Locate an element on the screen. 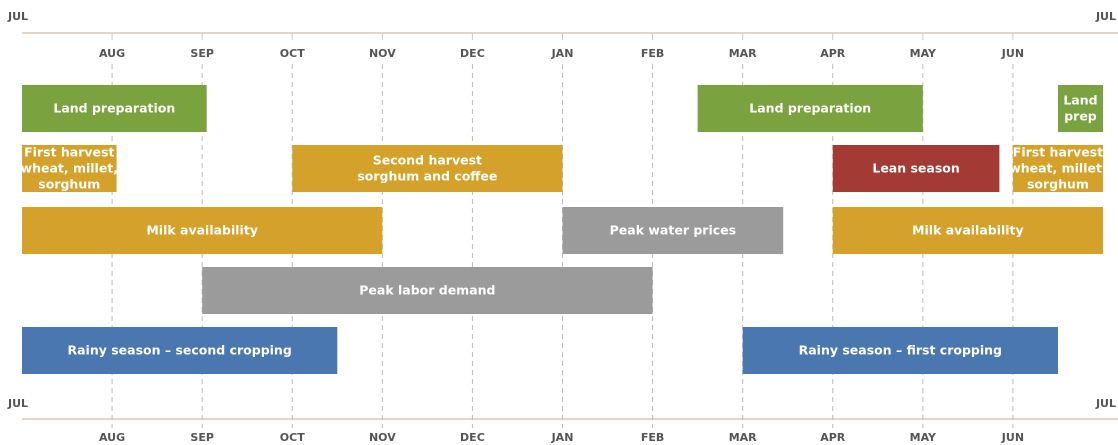 The image size is (1118, 445). activity-label: Land prep is located at coordinates (1080, 107).